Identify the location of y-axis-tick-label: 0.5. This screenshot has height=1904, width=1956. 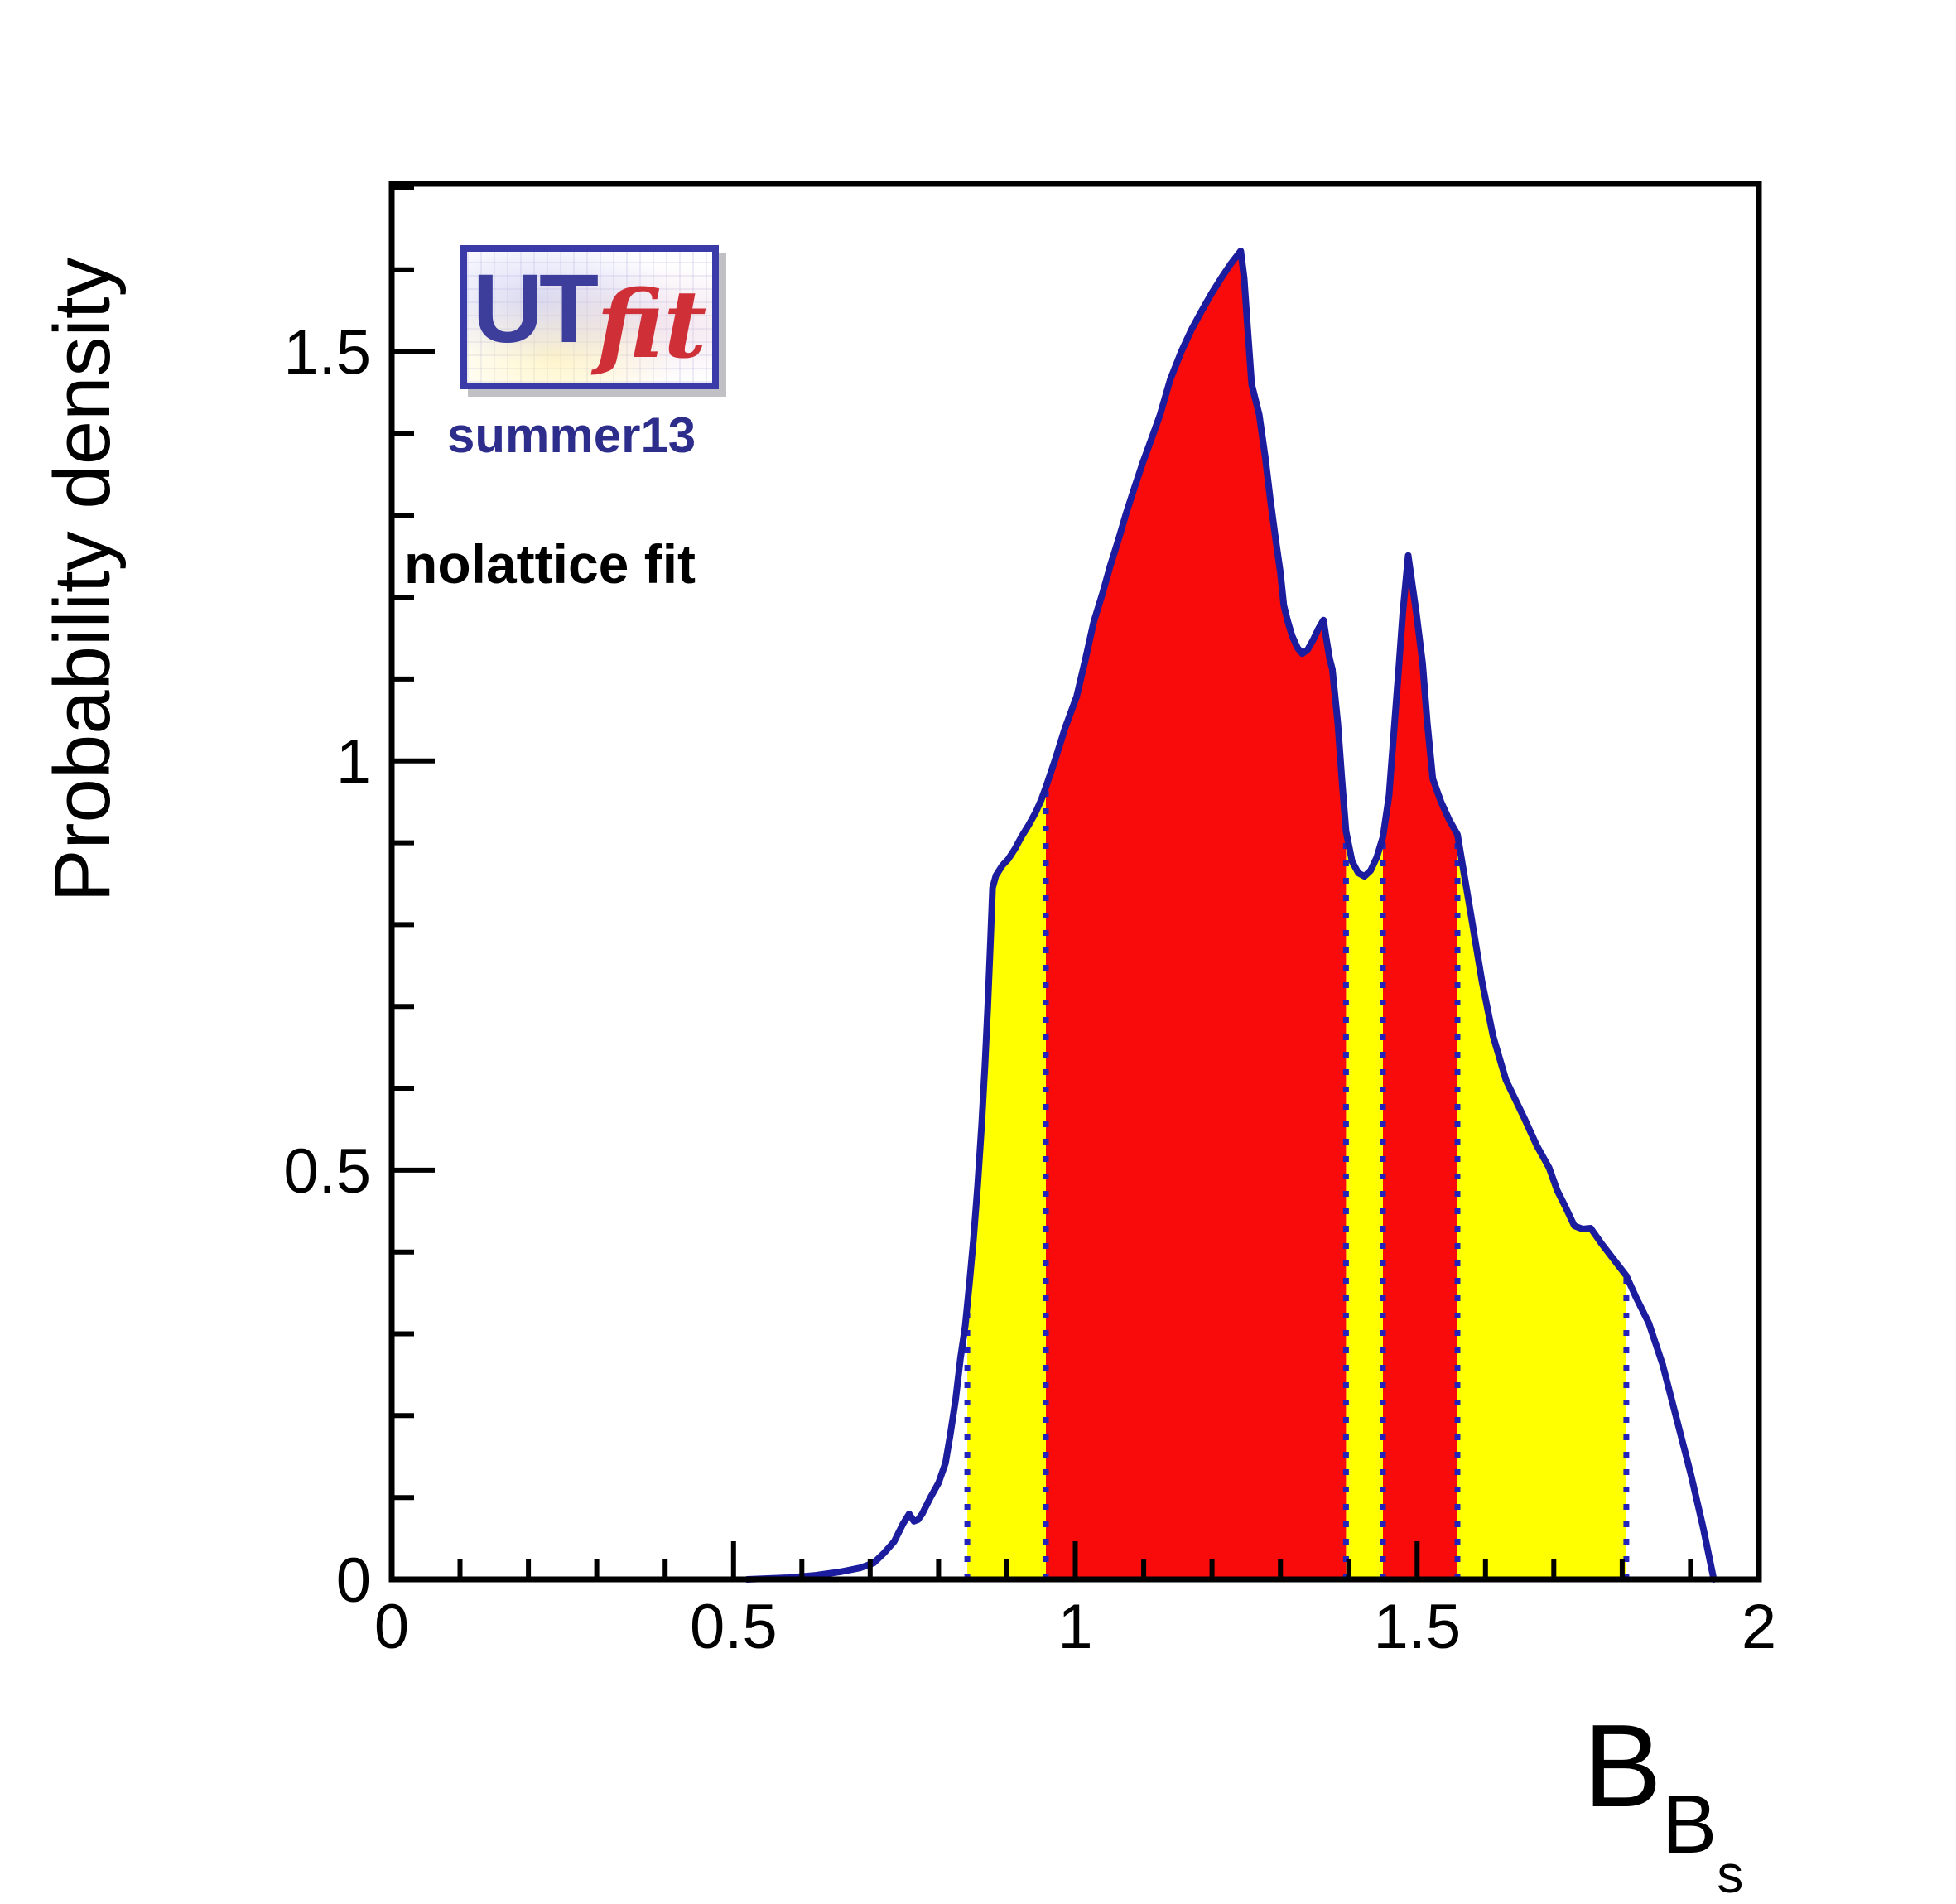
(327, 1171).